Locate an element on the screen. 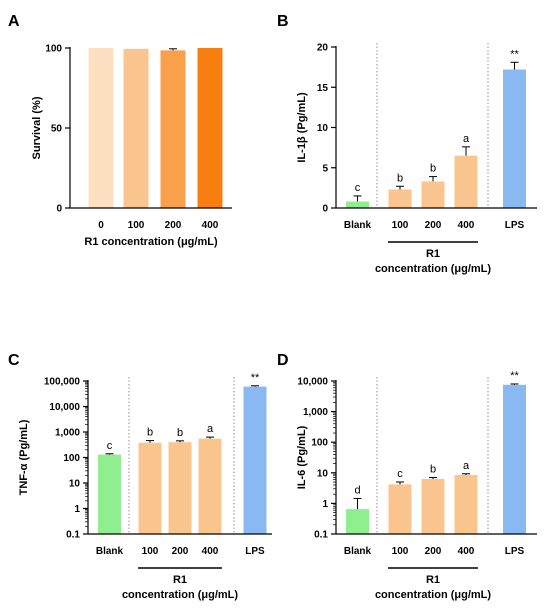 The width and height of the screenshot is (550, 616). y-axis-label: IL-6 (Pg/mL) is located at coordinates (302, 457).